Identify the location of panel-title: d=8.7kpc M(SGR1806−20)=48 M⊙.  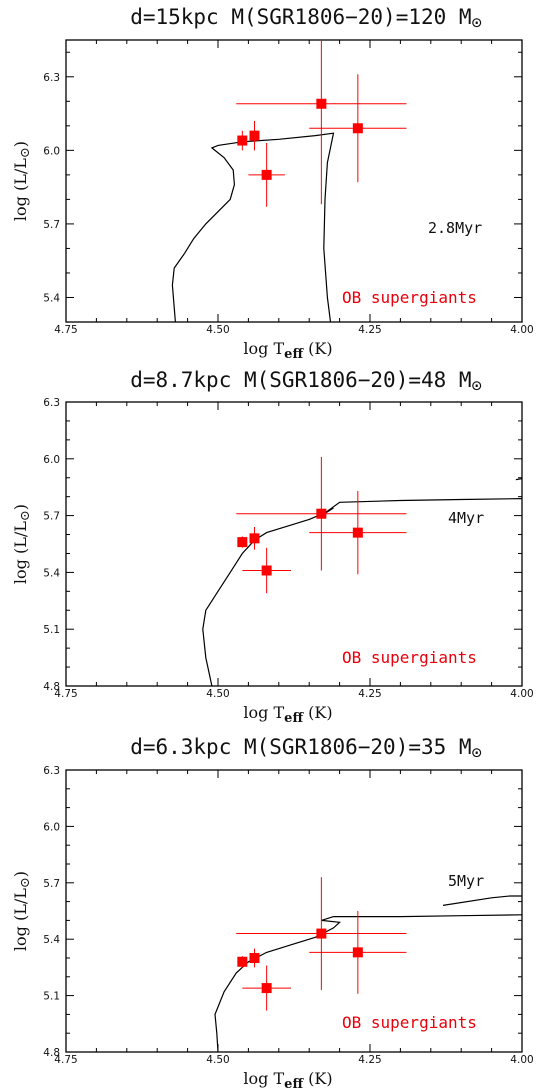
(306, 382).